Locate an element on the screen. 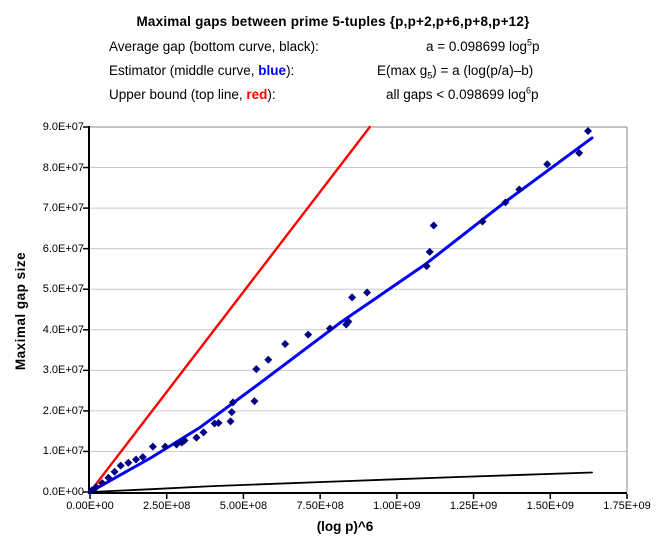 Image resolution: width=666 pixels, height=554 pixels. formula-text: a = 0.098699 log is located at coordinates (476, 46).